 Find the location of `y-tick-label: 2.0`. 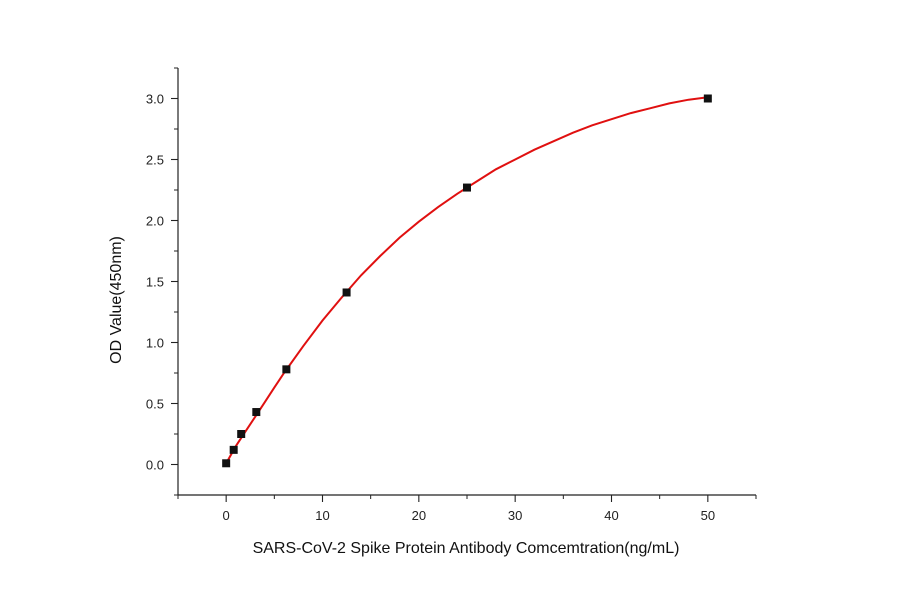

y-tick-label: 2.0 is located at coordinates (155, 221).